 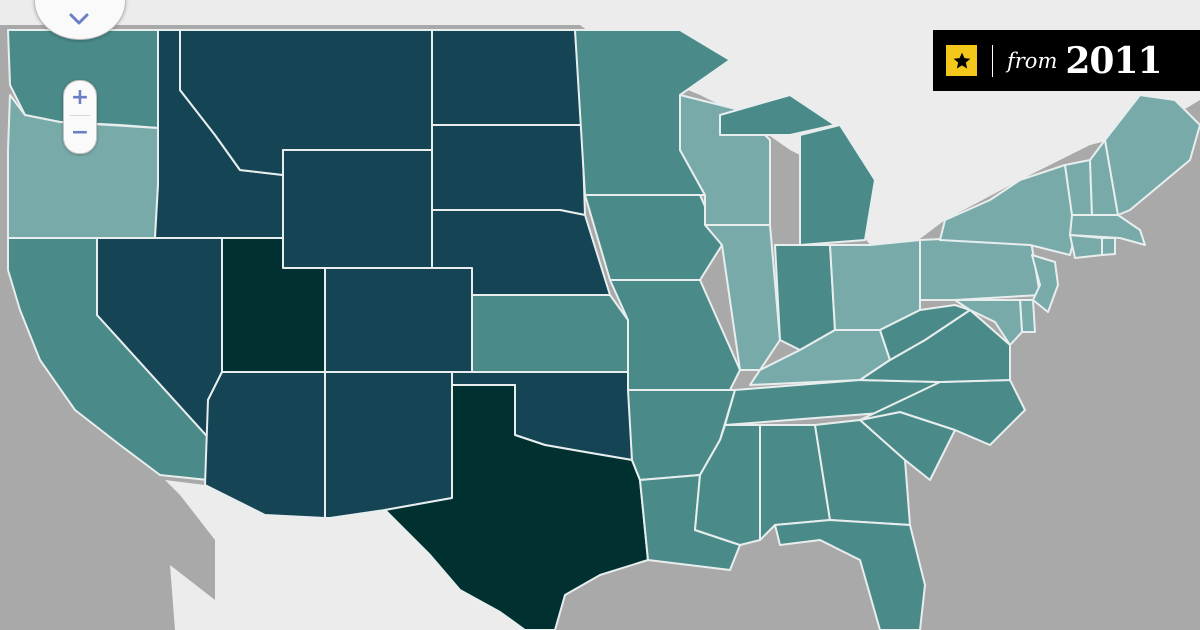 I want to click on state-ms, so click(x=727, y=485).